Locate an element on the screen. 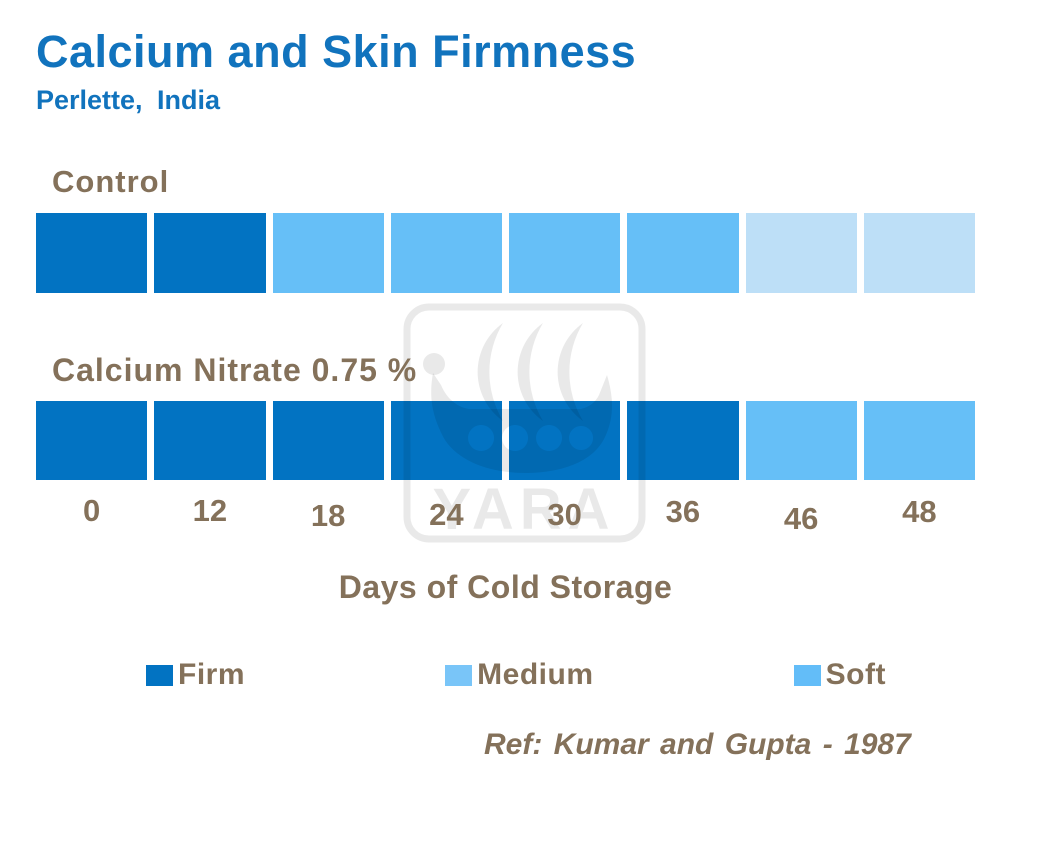  legend: Firm Medium Soft is located at coordinates (516, 675).